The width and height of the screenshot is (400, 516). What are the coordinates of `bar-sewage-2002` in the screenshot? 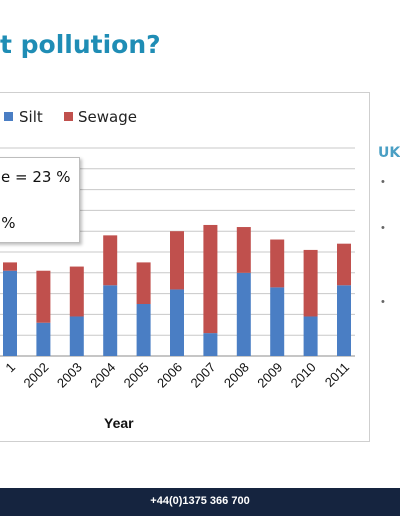 It's located at (43, 296).